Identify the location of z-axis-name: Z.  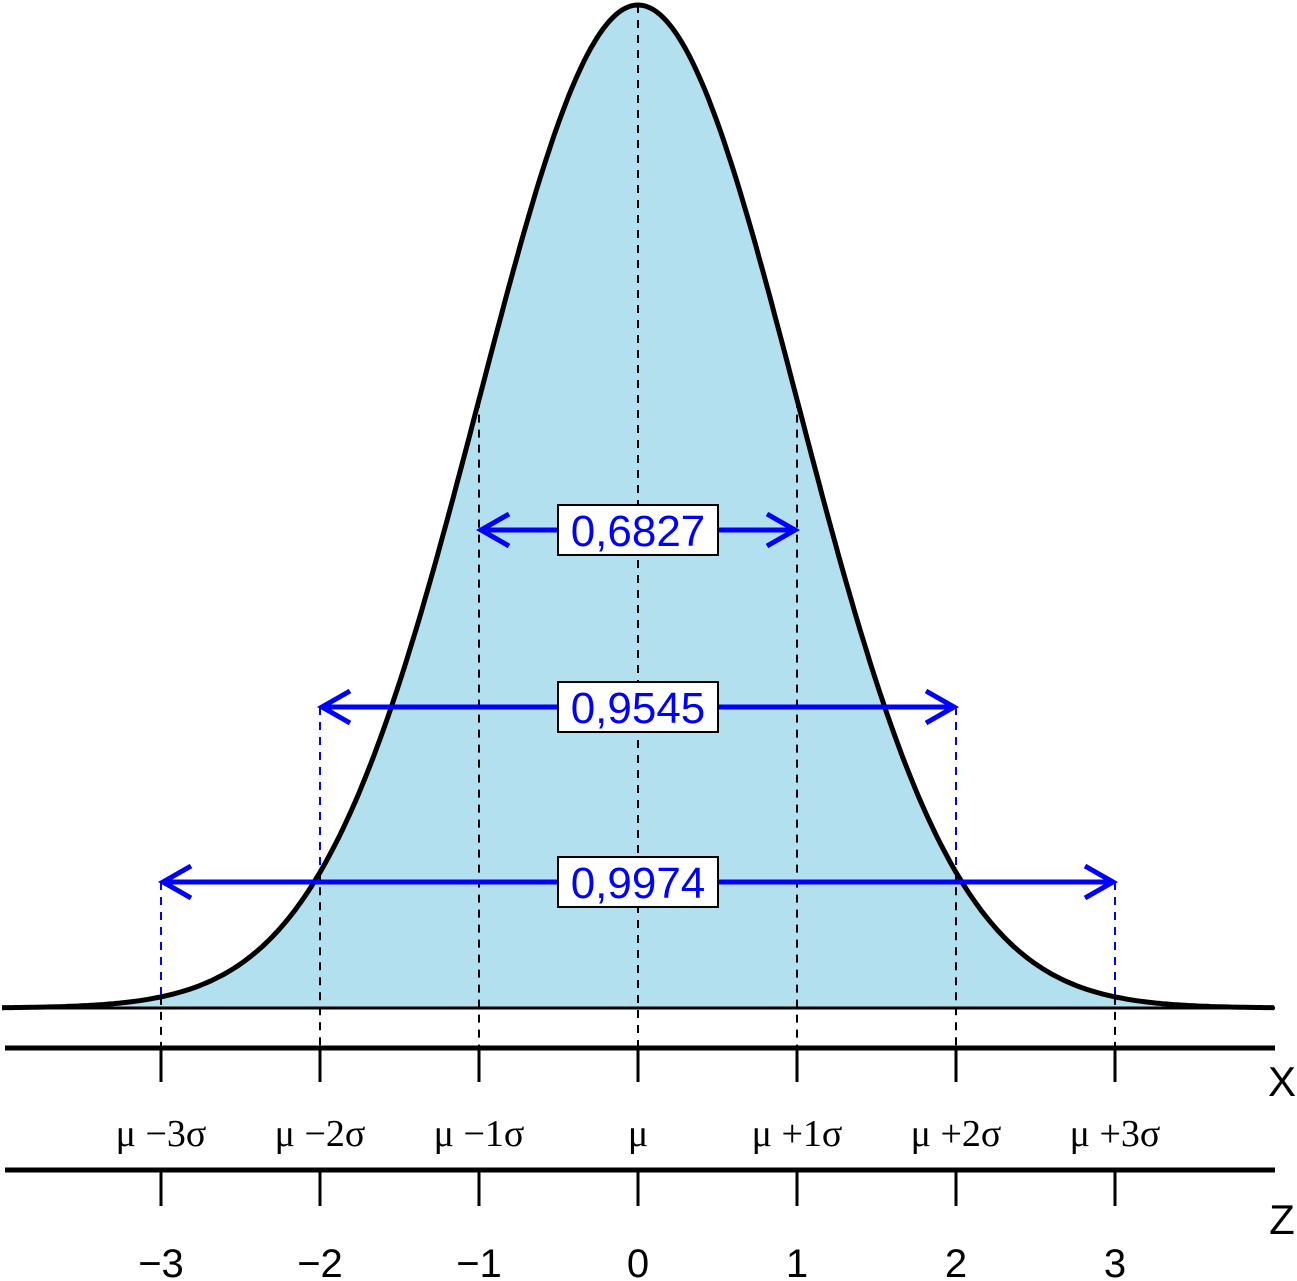
(1282, 1219).